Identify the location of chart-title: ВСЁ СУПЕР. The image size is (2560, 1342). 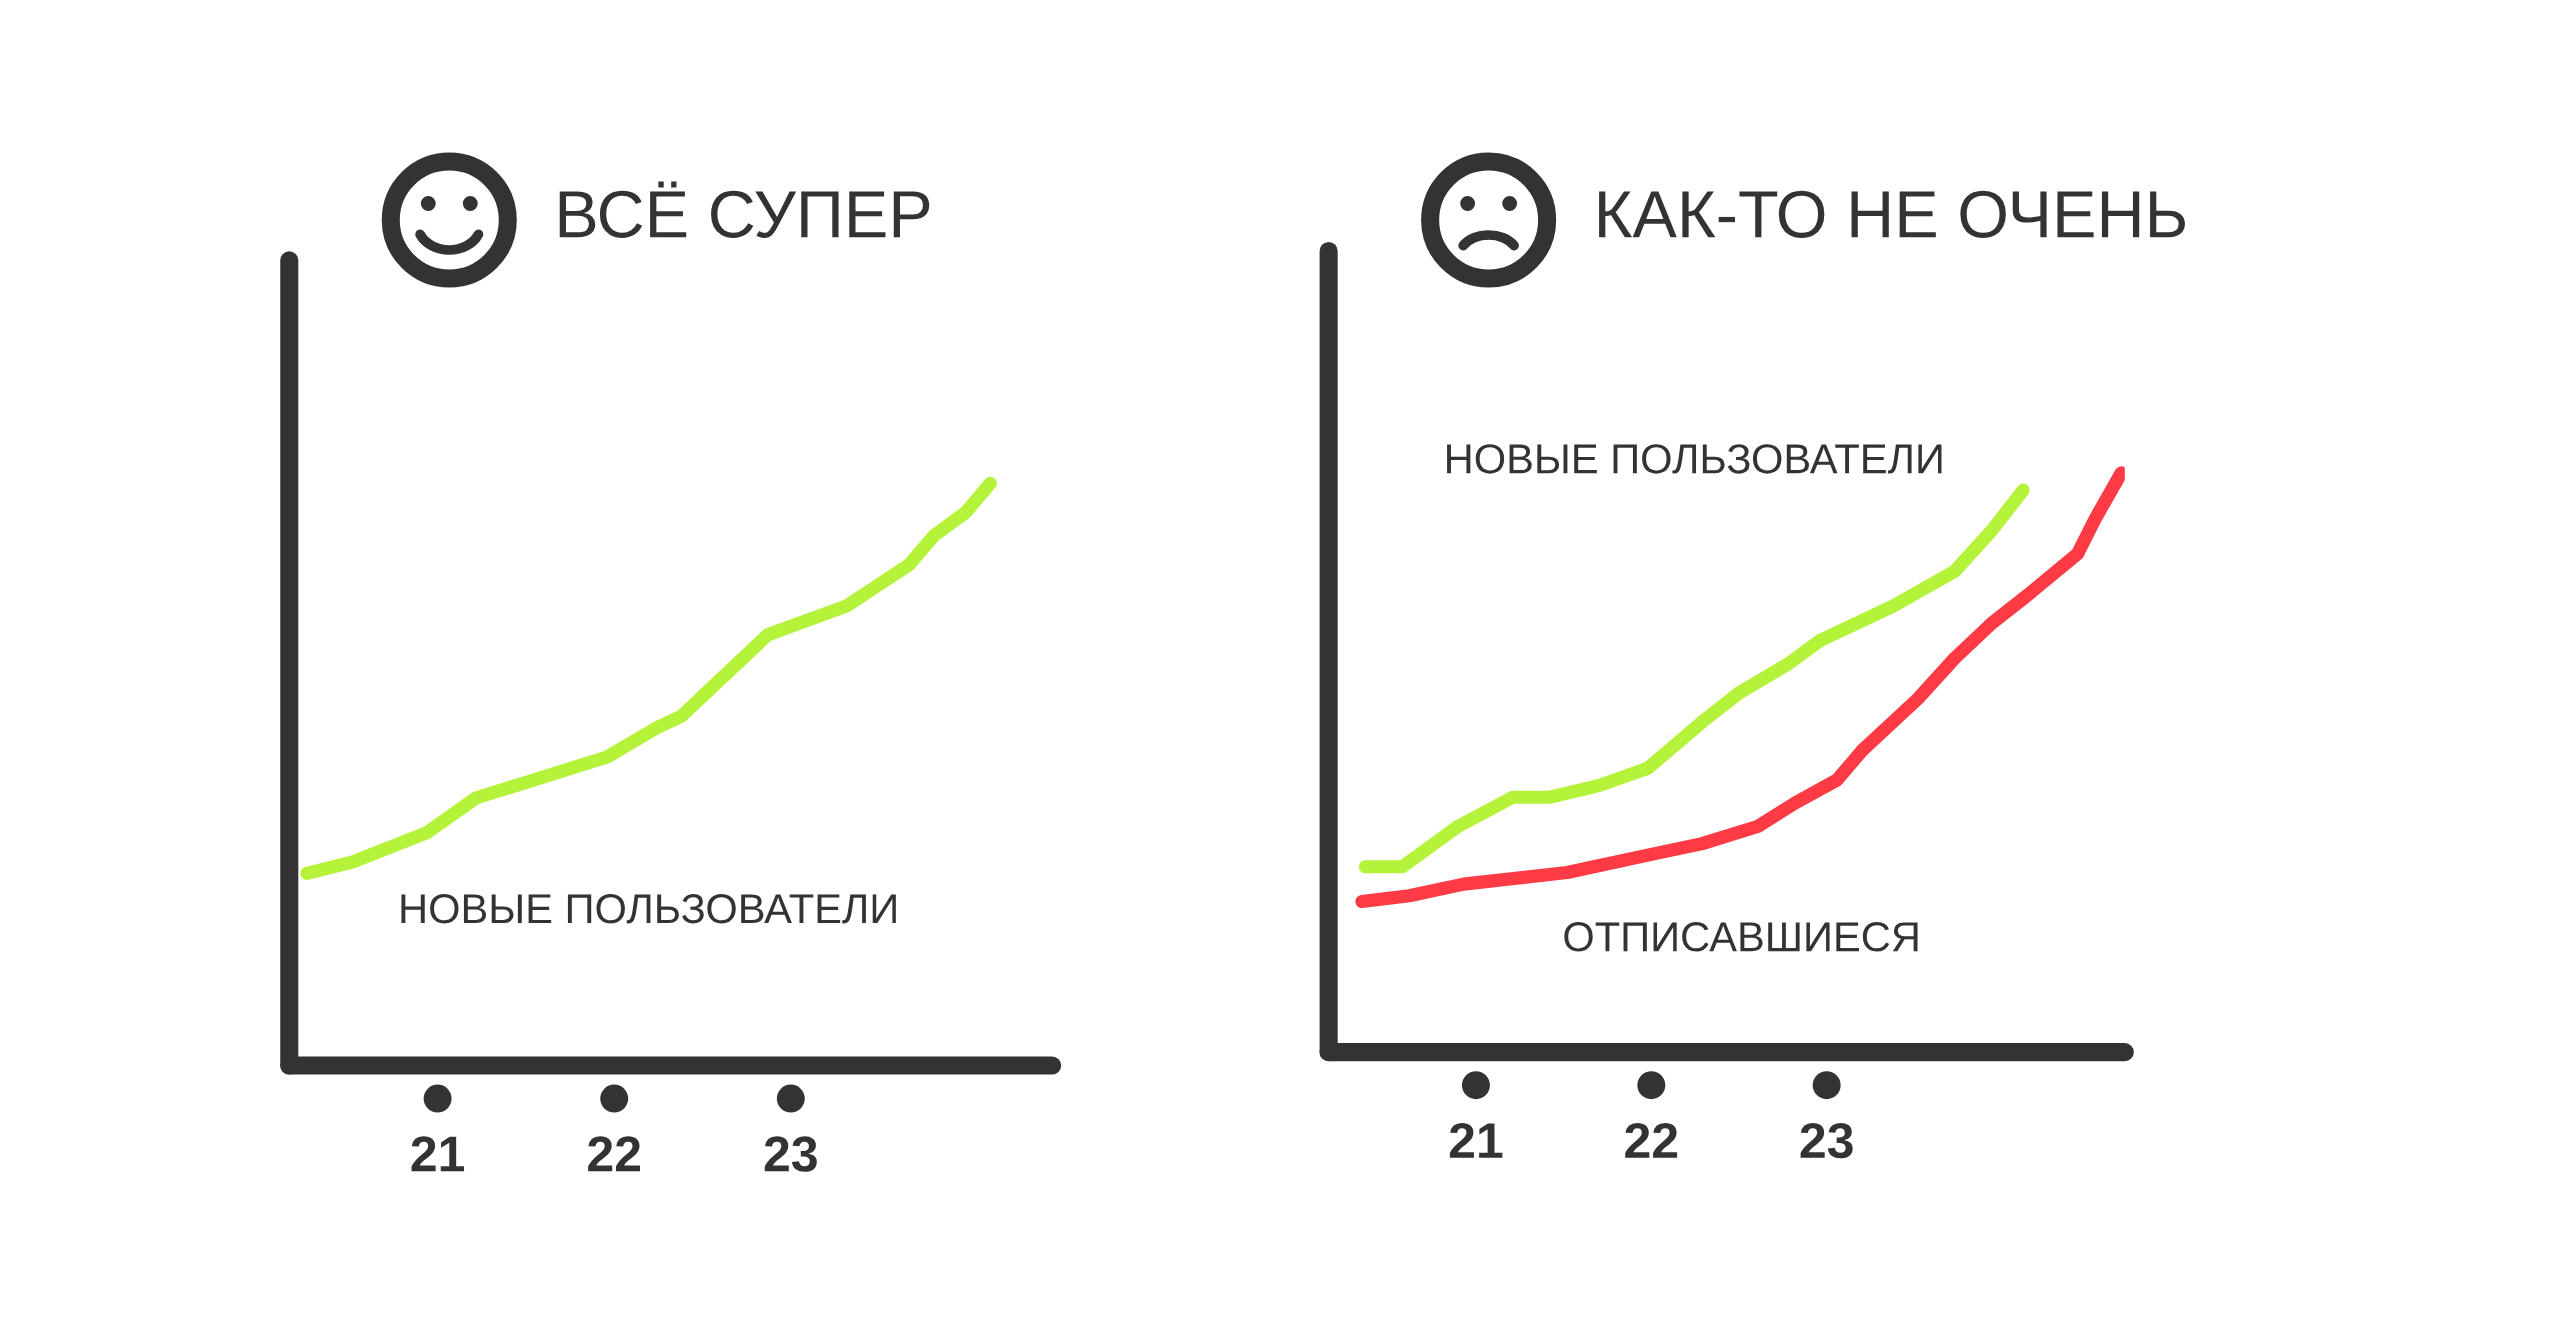
(744, 209).